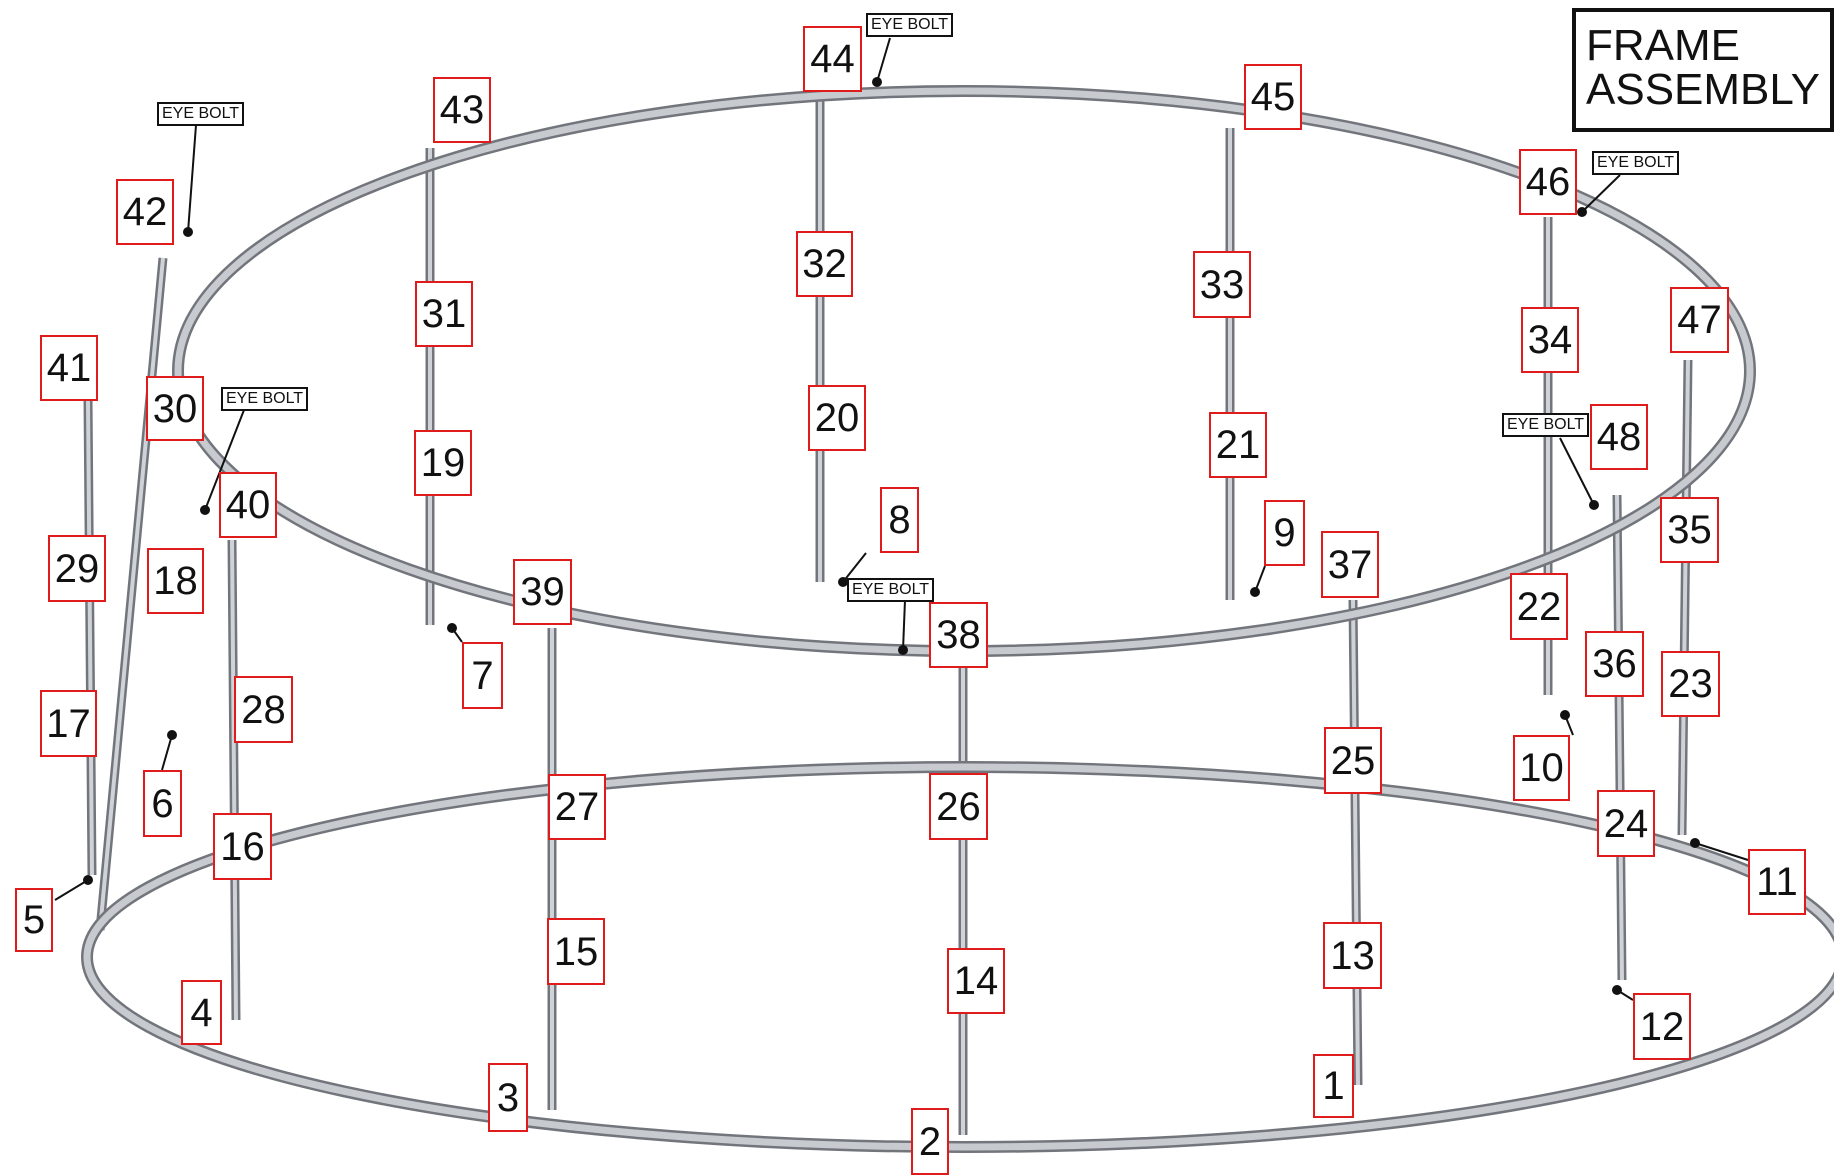  What do you see at coordinates (508, 1097) in the screenshot?
I see `part-label-3: 3` at bounding box center [508, 1097].